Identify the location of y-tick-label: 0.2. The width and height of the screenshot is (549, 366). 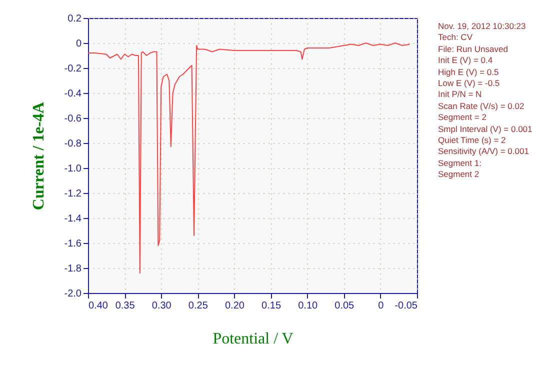
(75, 19).